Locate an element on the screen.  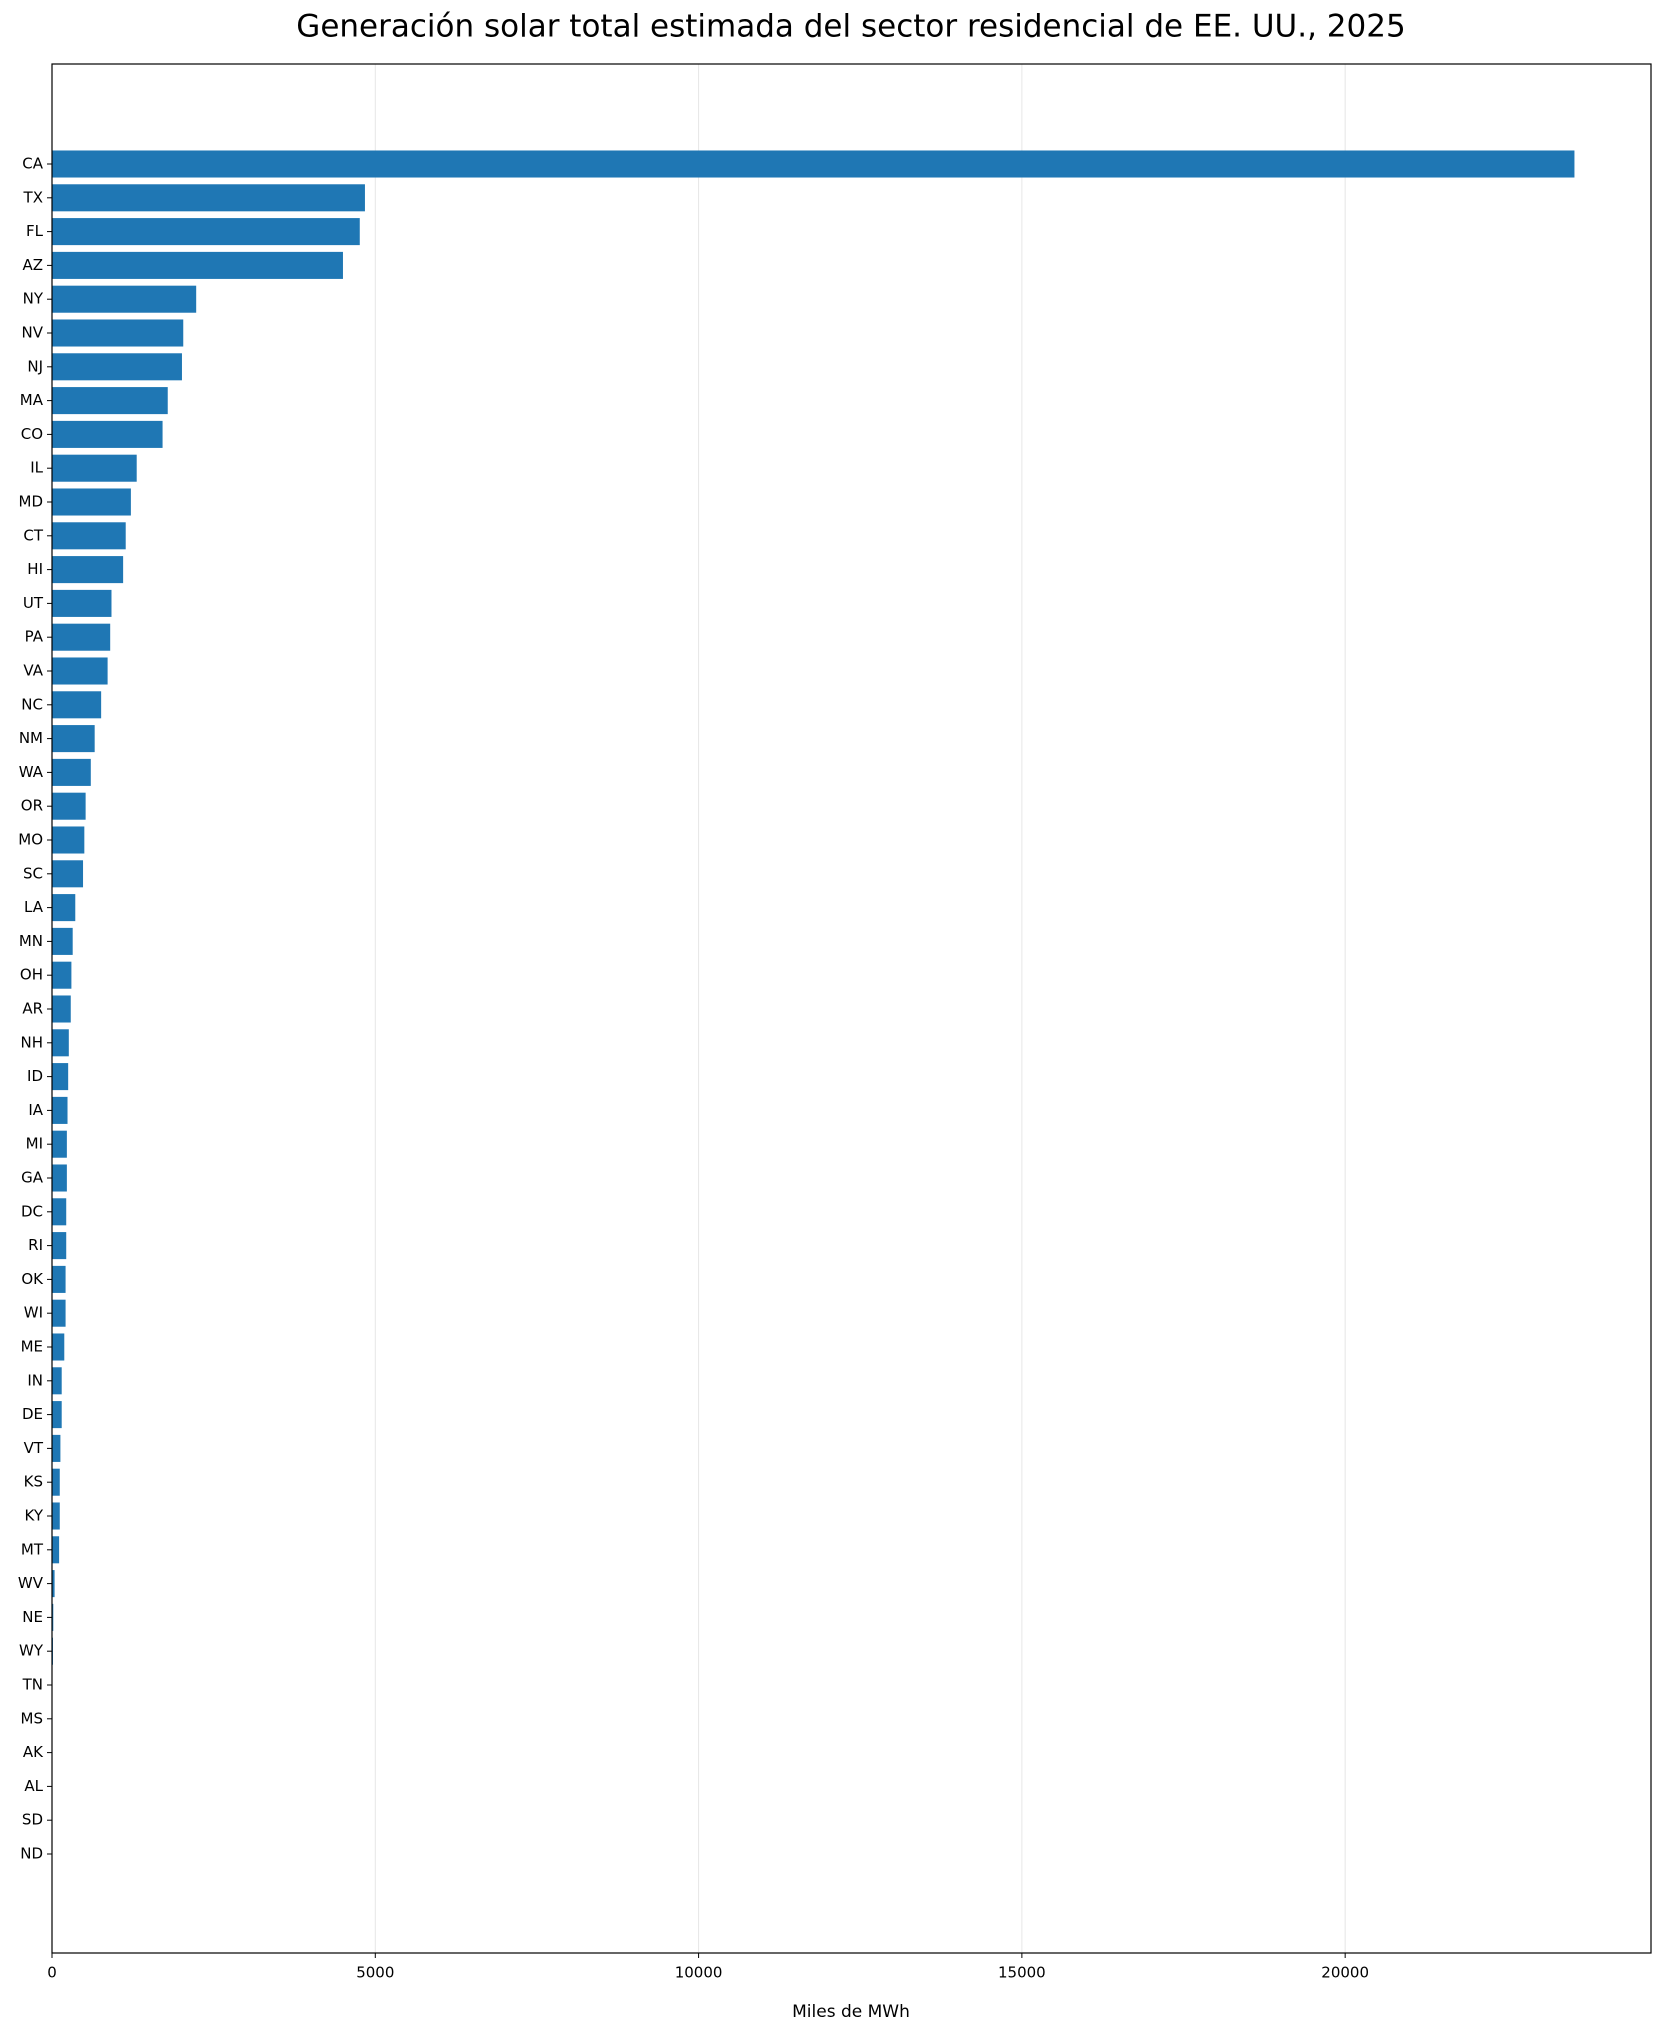
y-tick-label: NE is located at coordinates (32, 1617).